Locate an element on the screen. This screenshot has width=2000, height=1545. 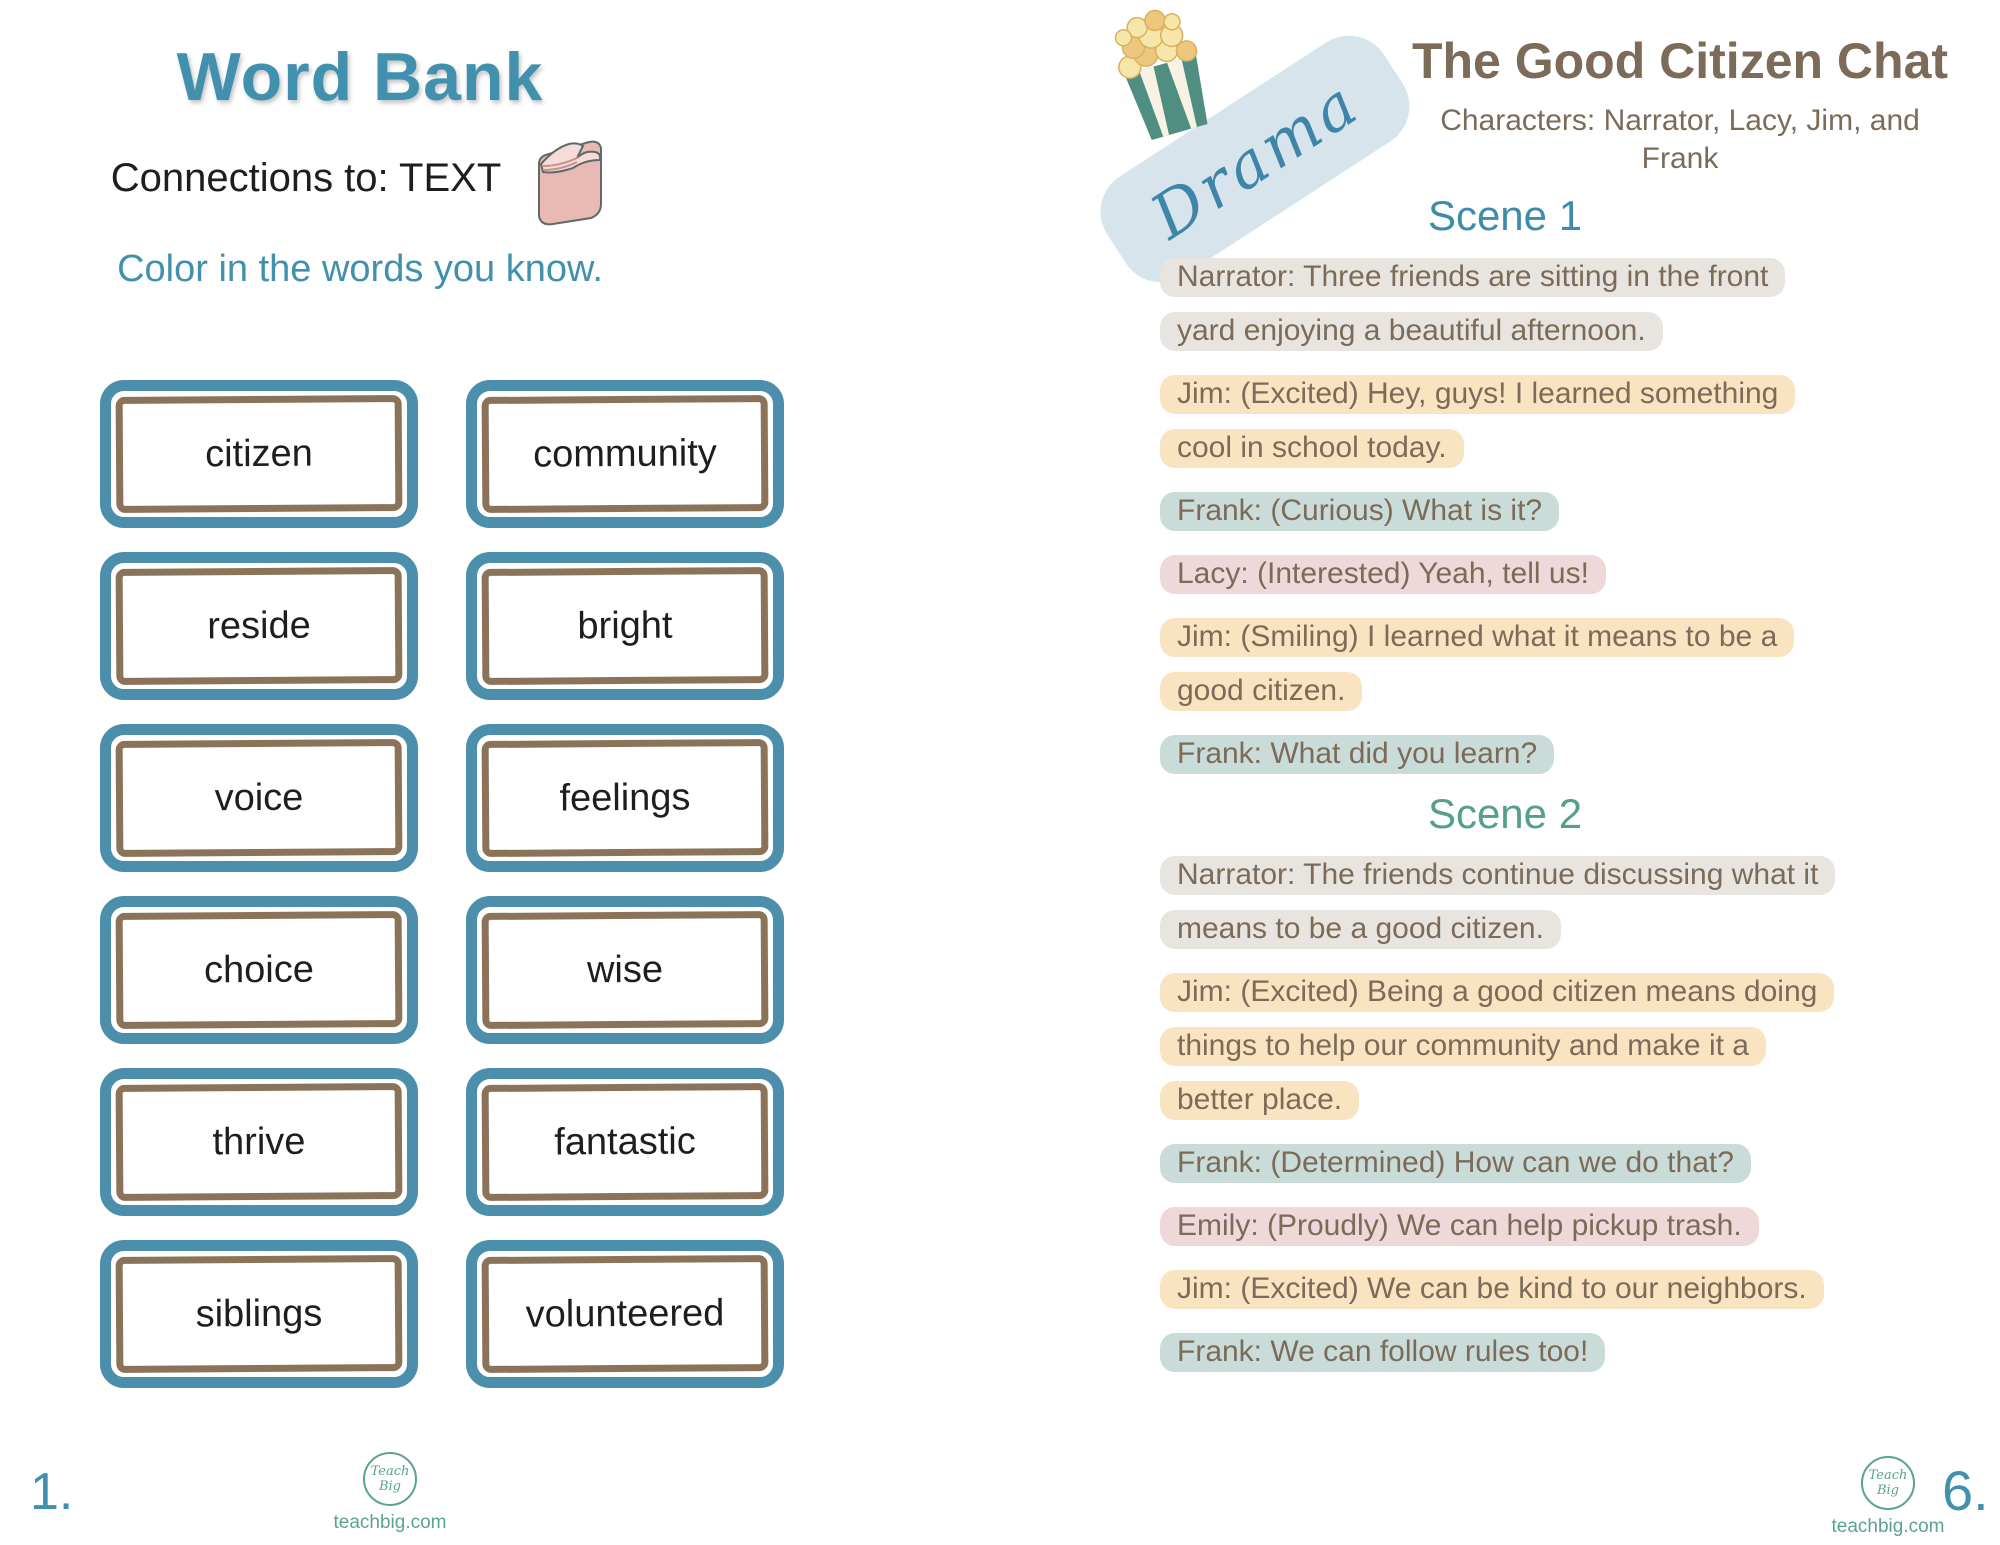
word-card-choice: choice is located at coordinates (259, 970).